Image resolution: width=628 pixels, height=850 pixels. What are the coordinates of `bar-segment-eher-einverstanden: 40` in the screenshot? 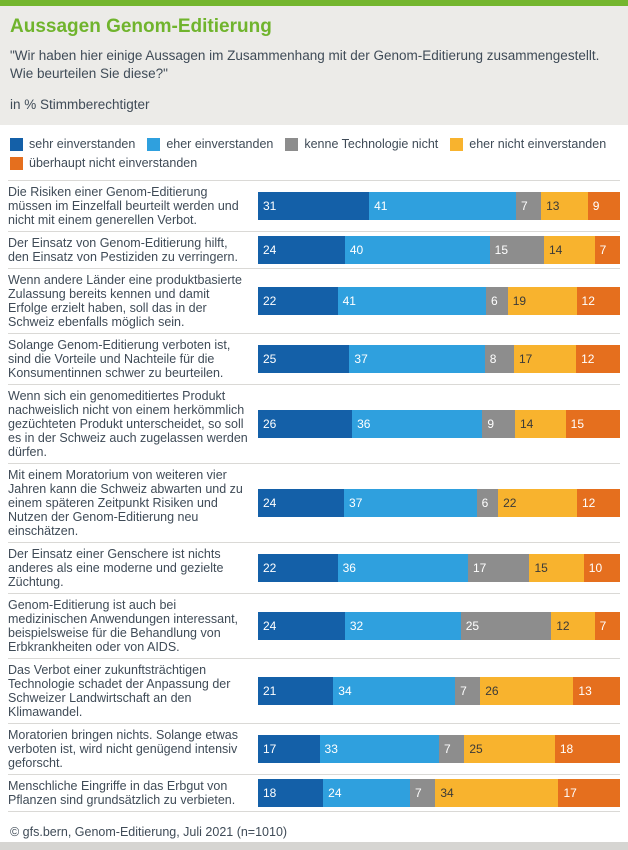 It's located at (417, 250).